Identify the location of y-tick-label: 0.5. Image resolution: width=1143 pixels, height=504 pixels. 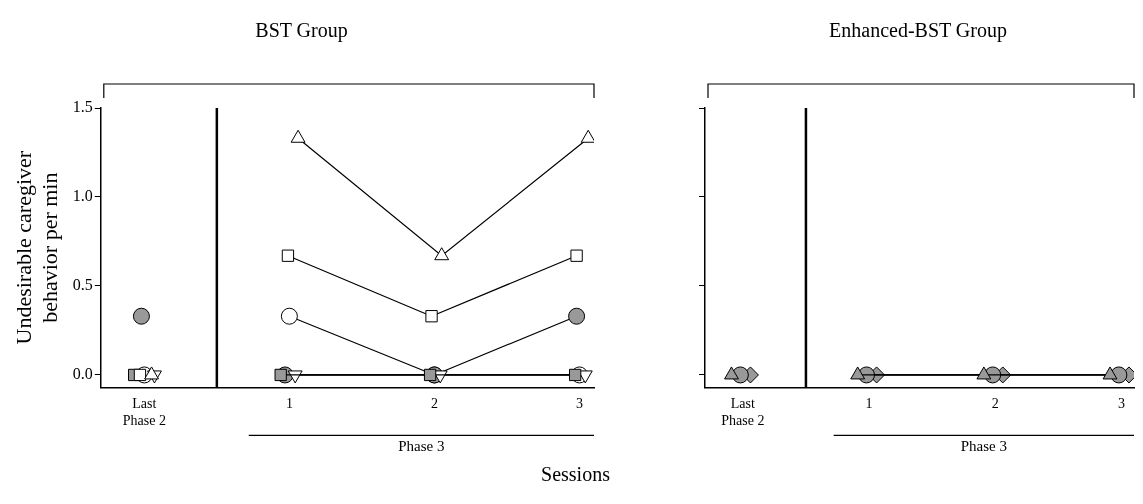
(82, 285).